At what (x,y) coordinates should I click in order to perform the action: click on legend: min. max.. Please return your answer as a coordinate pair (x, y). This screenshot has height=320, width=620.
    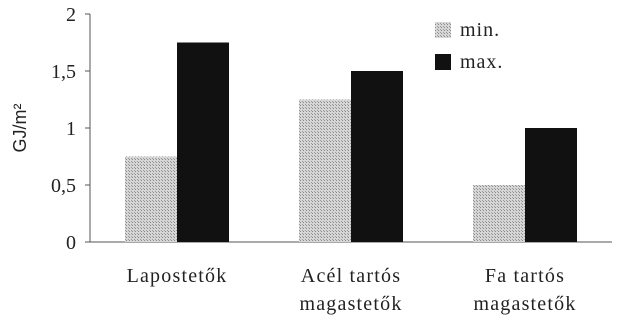
    Looking at the image, I should click on (469, 46).